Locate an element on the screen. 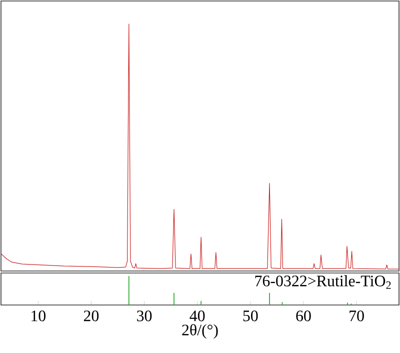  x-tick-label: 10 is located at coordinates (39, 316).